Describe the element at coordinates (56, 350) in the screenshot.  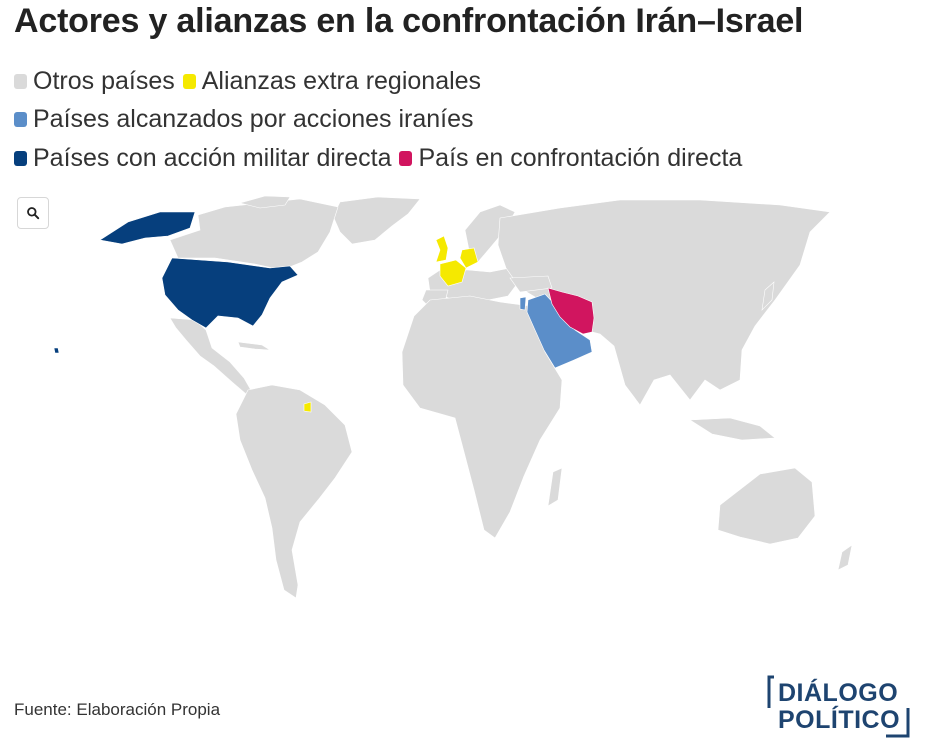
I see `region-hawaii` at that location.